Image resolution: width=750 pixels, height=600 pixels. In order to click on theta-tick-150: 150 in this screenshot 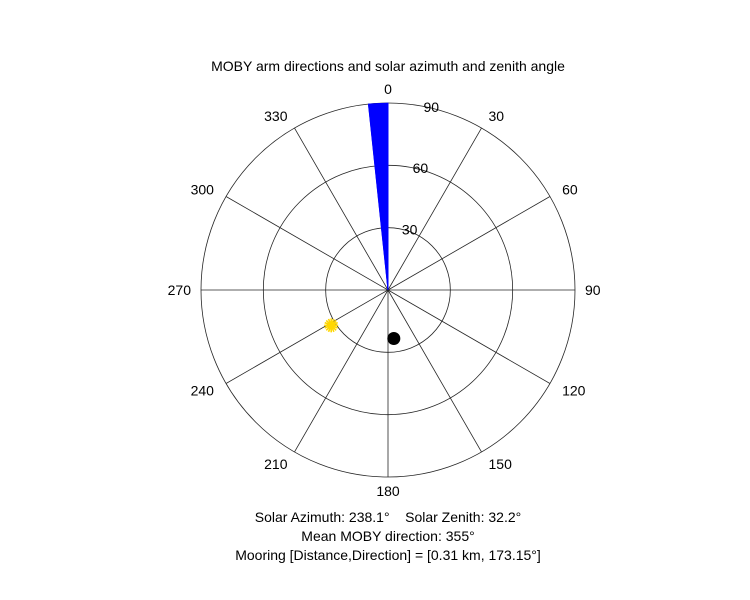, I will do `click(501, 464)`.